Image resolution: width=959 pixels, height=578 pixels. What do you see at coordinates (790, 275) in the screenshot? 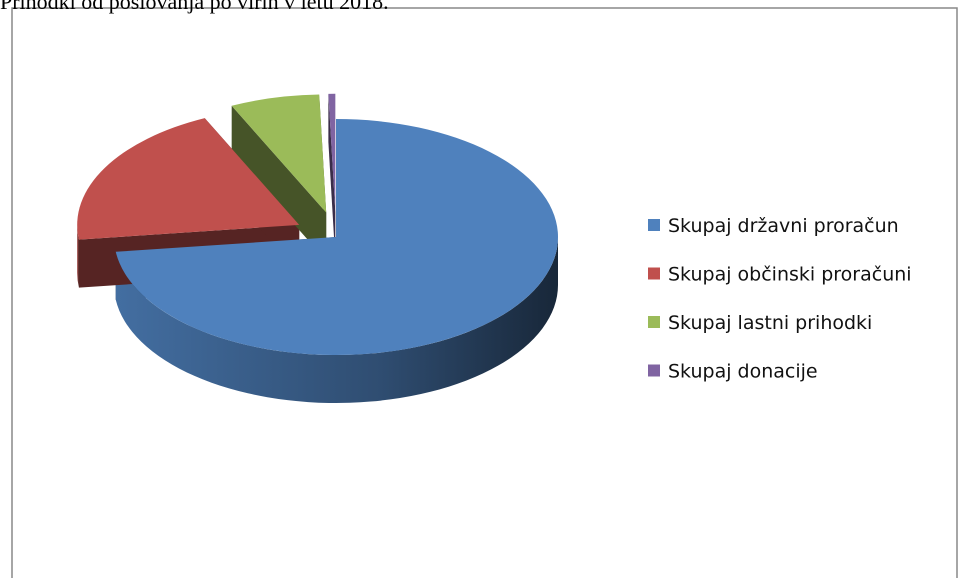
I see `legend-label: Skupaj občinski proračuni` at bounding box center [790, 275].